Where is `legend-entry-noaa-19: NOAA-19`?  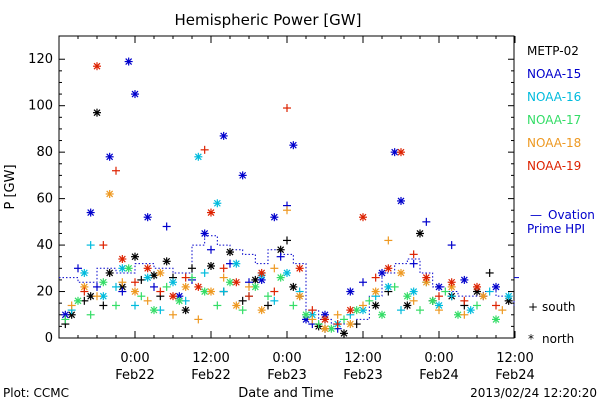
legend-entry-noaa-19: NOAA-19 is located at coordinates (554, 166).